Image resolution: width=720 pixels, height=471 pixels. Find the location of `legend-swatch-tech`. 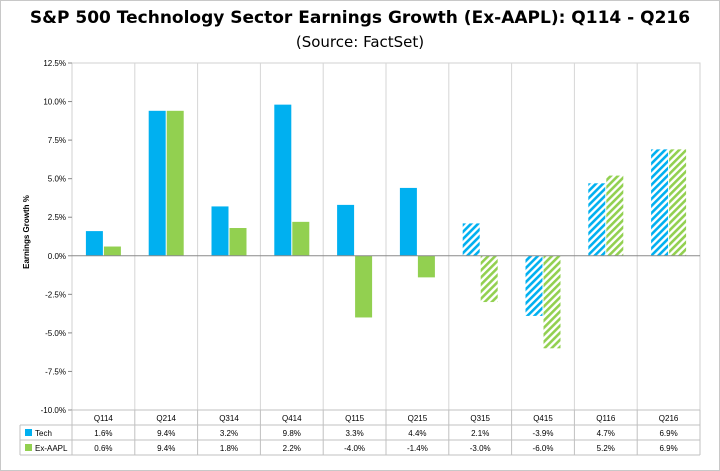

legend-swatch-tech is located at coordinates (28, 432).